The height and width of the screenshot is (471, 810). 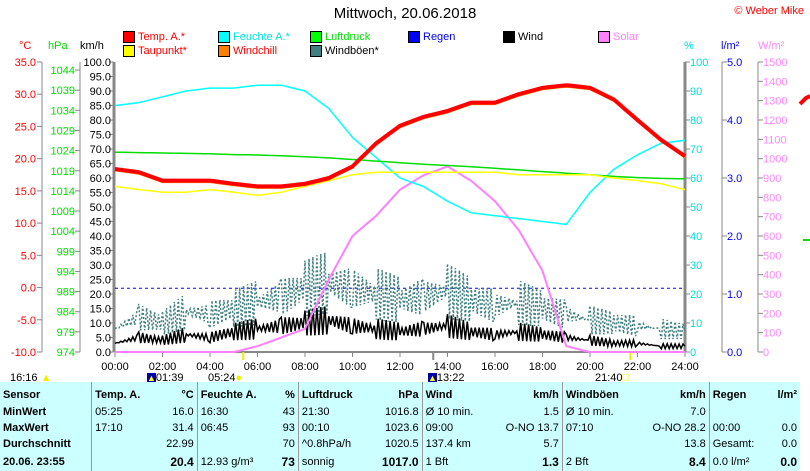 What do you see at coordinates (543, 367) in the screenshot?
I see `x-tick-label: 18:00` at bounding box center [543, 367].